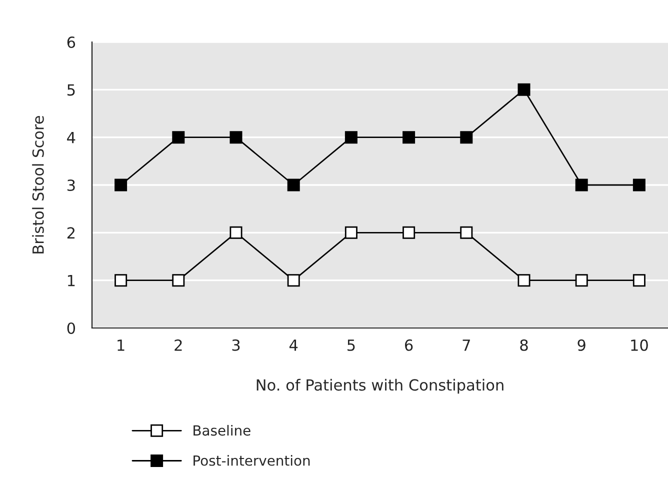  Describe the element at coordinates (236, 345) in the screenshot. I see `x-tick-label: 3` at that location.